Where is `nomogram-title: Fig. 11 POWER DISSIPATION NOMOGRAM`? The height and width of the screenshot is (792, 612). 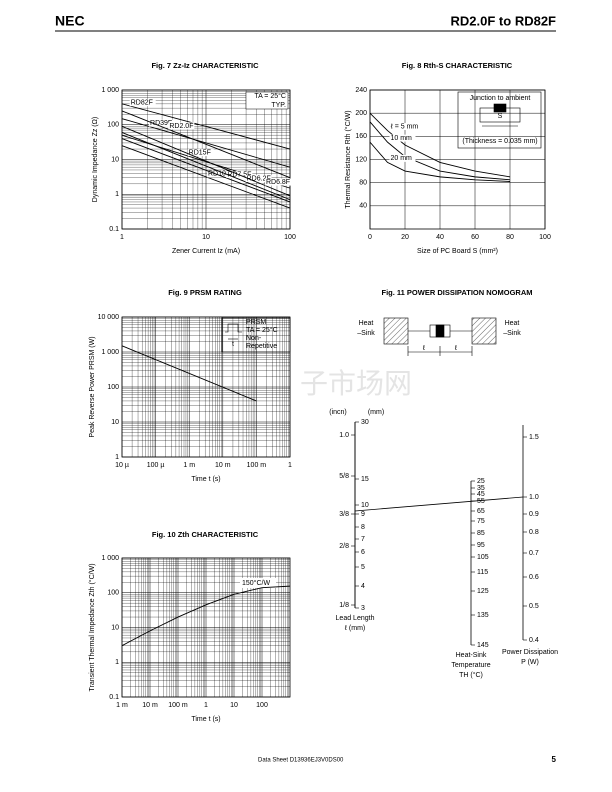
nomogram-title: Fig. 11 POWER DISSIPATION NOMOGRAM is located at coordinates (457, 292).